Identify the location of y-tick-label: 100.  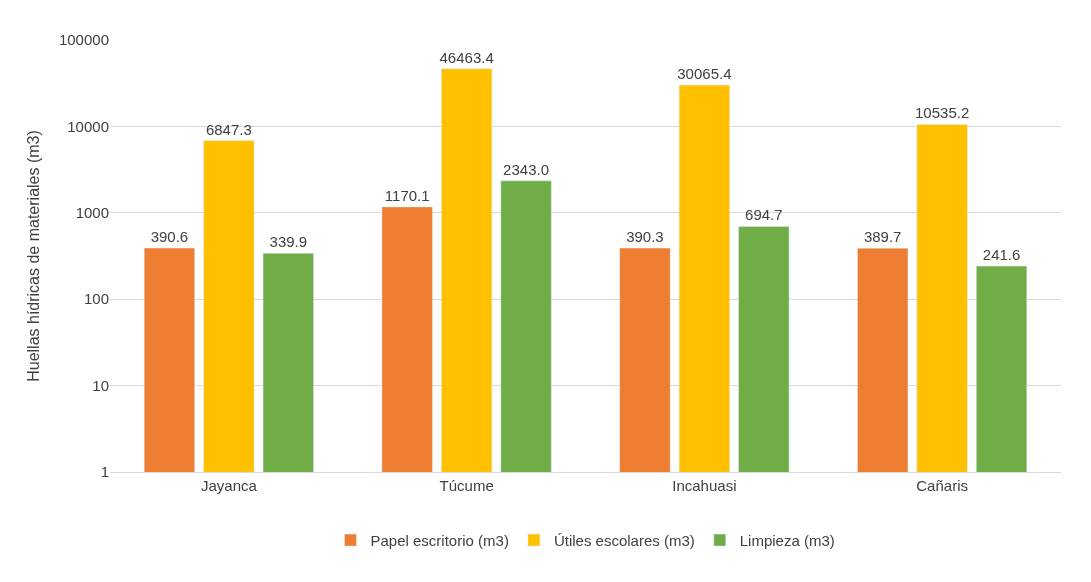
(96, 299).